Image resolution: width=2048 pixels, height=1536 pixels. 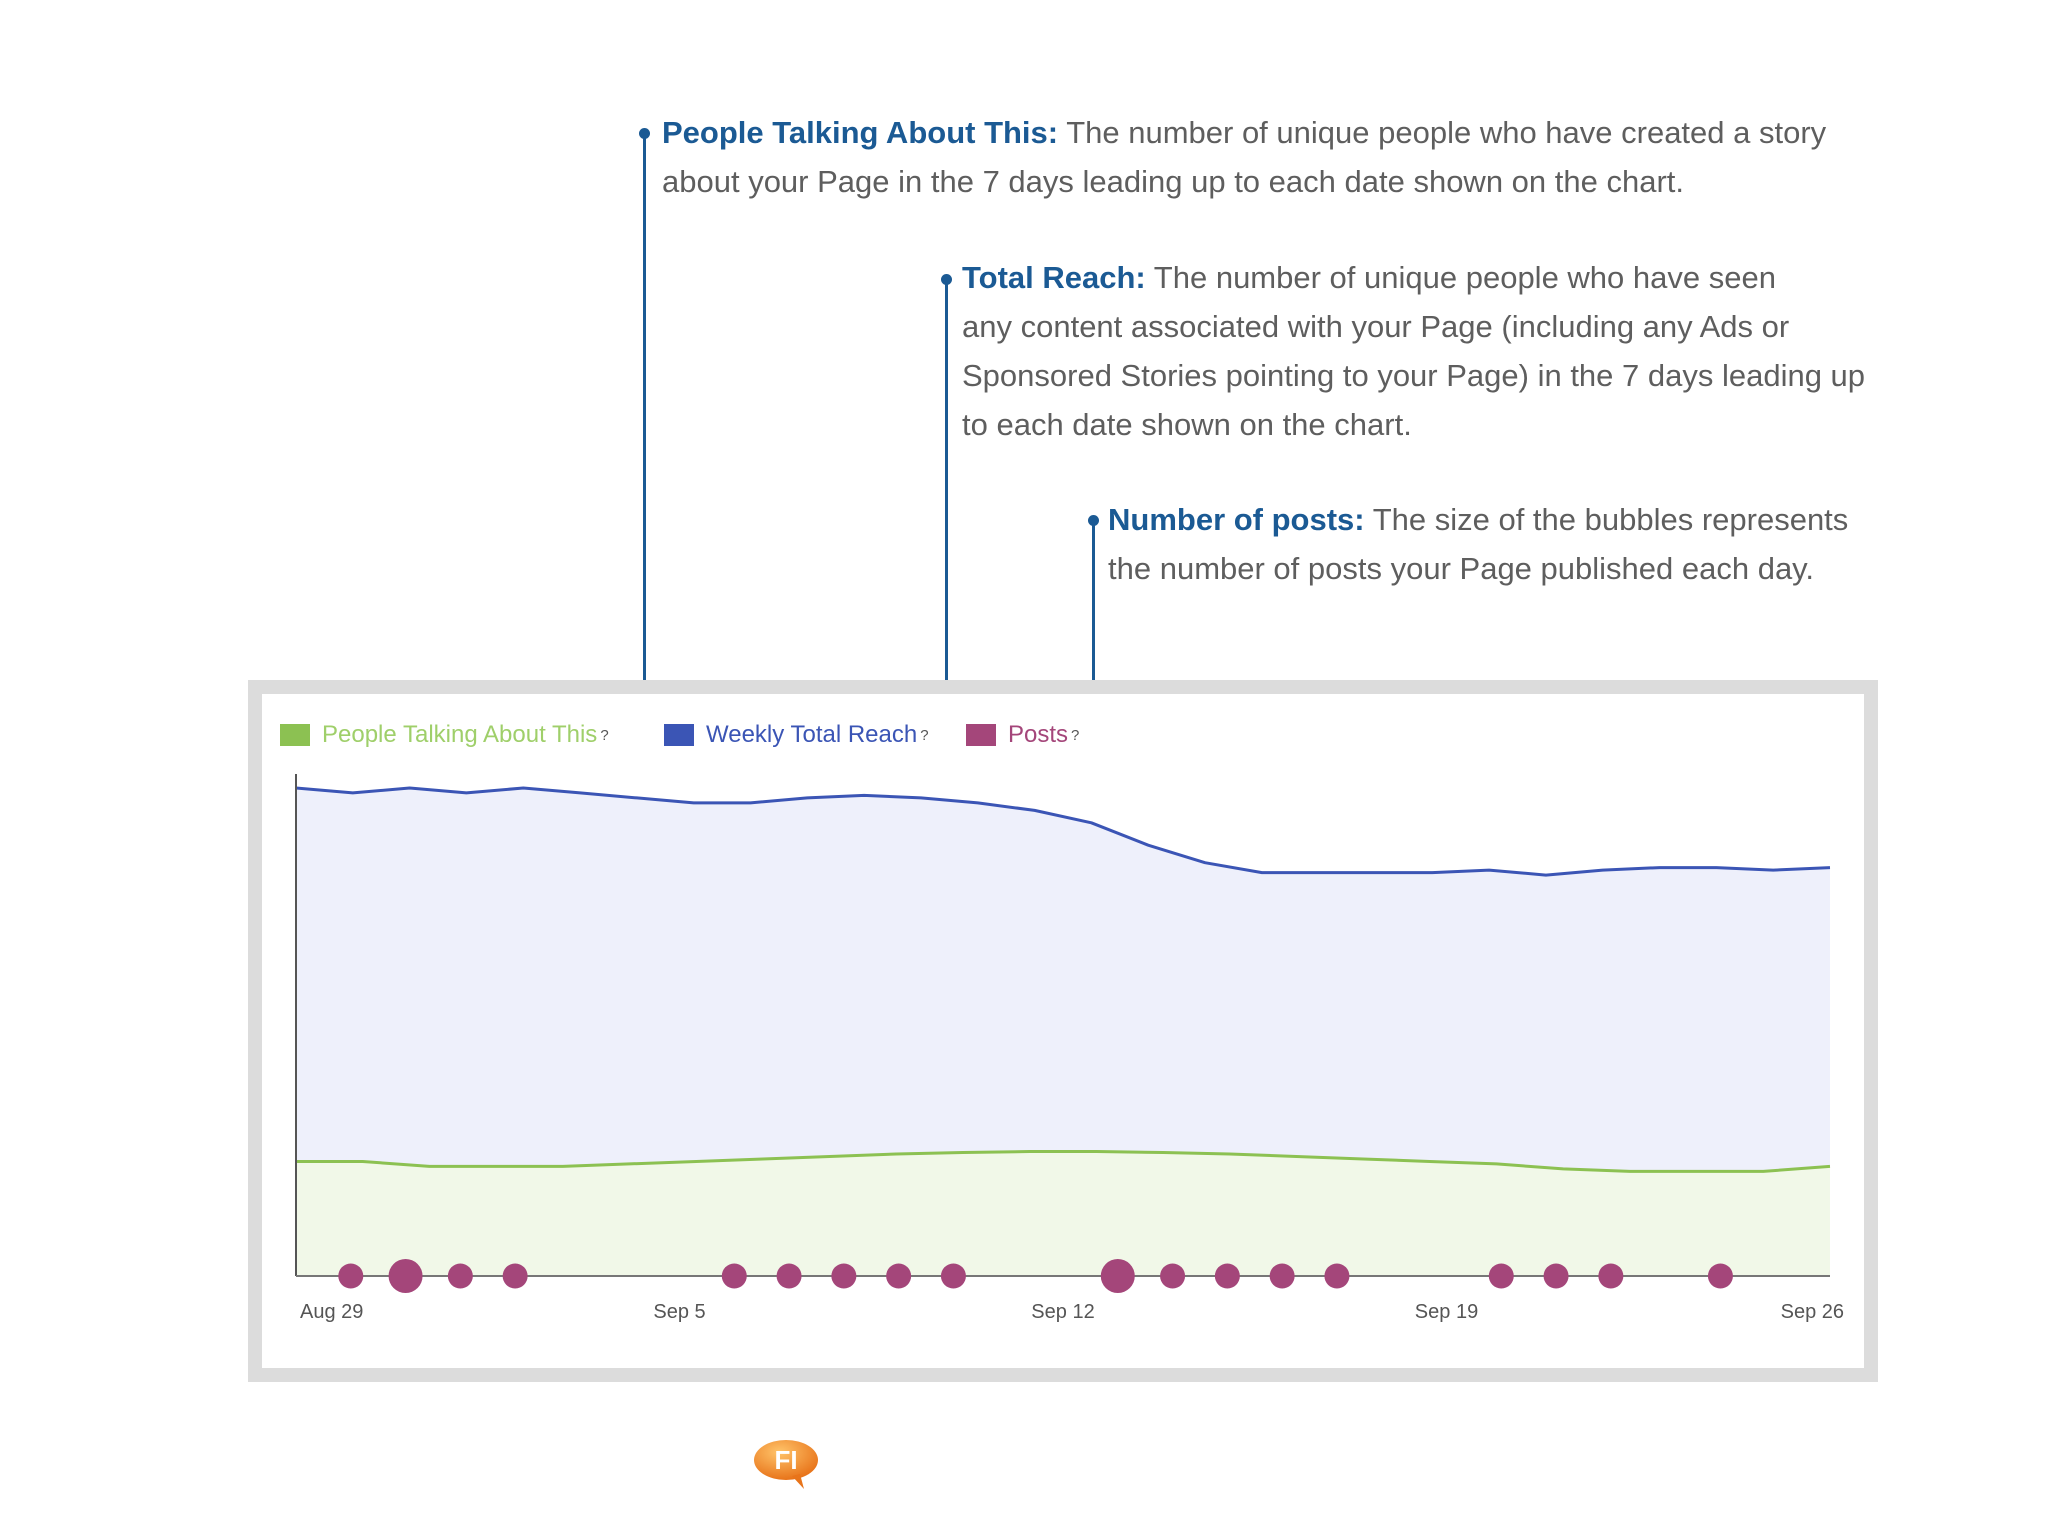 I want to click on x-tick-label: Sep 12, so click(x=1062, y=1312).